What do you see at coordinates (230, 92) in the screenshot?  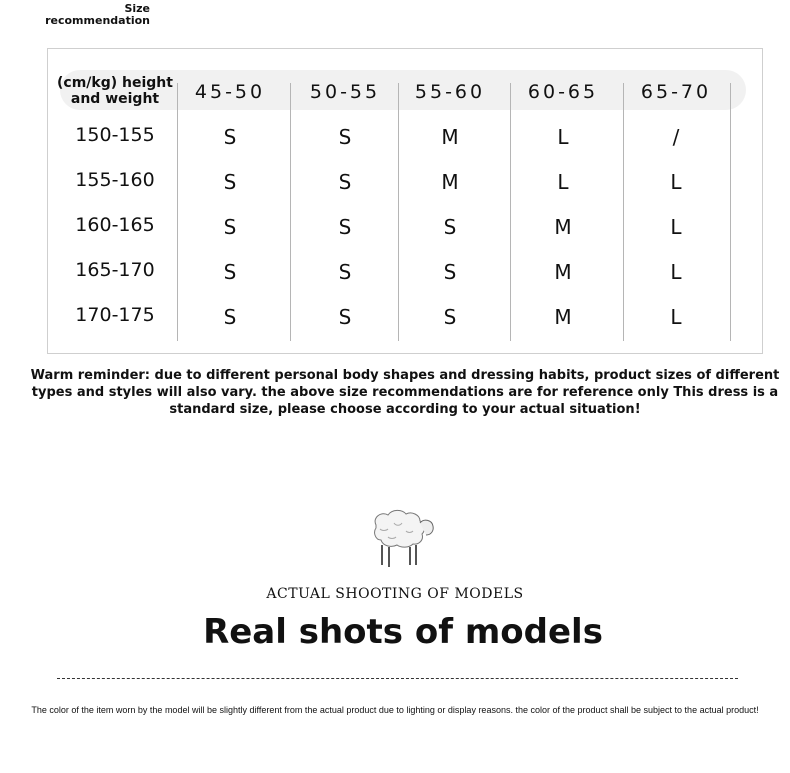 I see `column-header: 45-50` at bounding box center [230, 92].